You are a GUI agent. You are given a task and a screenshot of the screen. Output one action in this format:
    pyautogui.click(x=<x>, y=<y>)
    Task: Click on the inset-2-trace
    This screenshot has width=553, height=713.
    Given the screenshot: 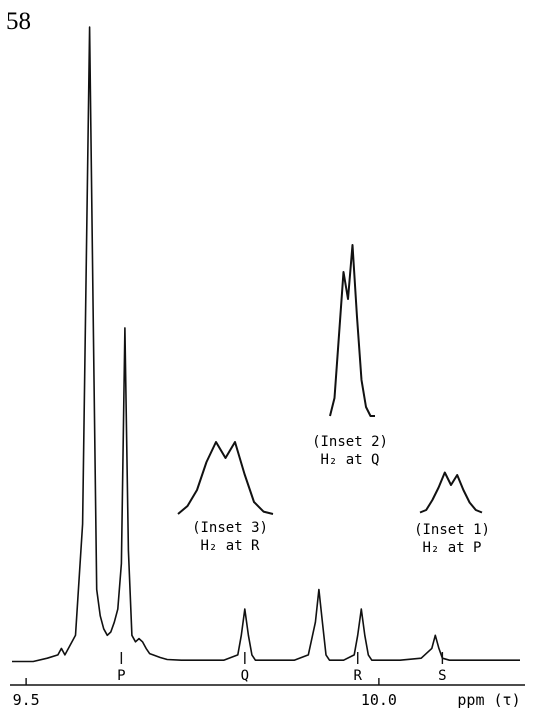 What is the action you would take?
    pyautogui.click(x=352, y=330)
    